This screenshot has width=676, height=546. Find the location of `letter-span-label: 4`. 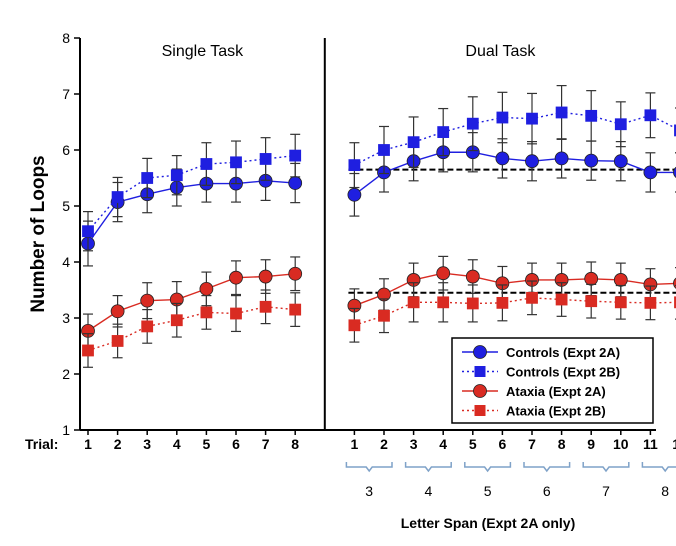

letter-span-label: 4 is located at coordinates (429, 491).